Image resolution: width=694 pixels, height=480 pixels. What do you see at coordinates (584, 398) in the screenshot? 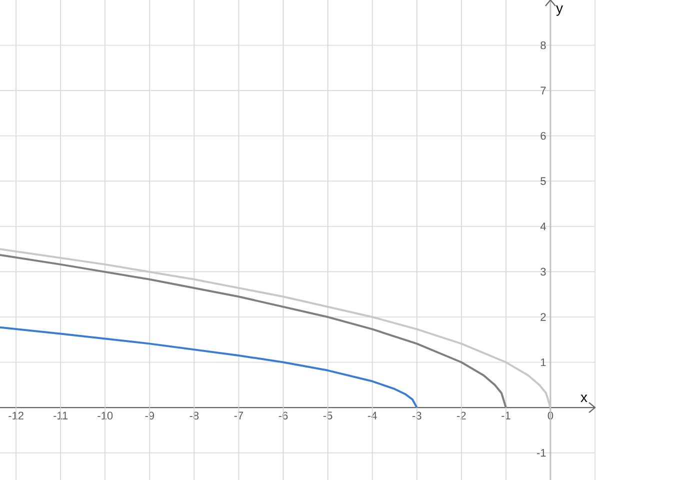
I see `x-axis-title: x` at bounding box center [584, 398].